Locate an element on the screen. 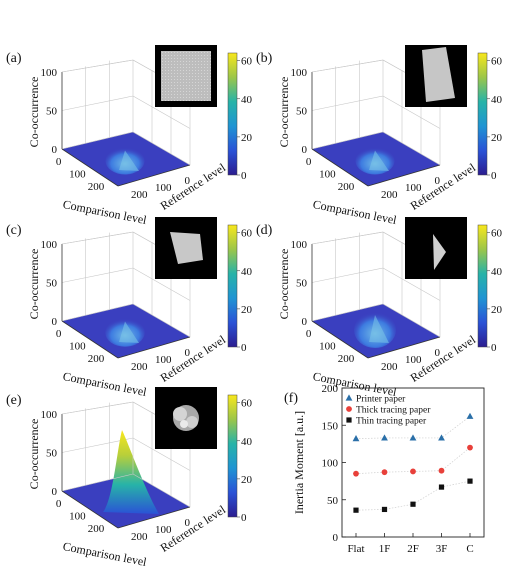  panel-label: (c) is located at coordinates (14, 230).